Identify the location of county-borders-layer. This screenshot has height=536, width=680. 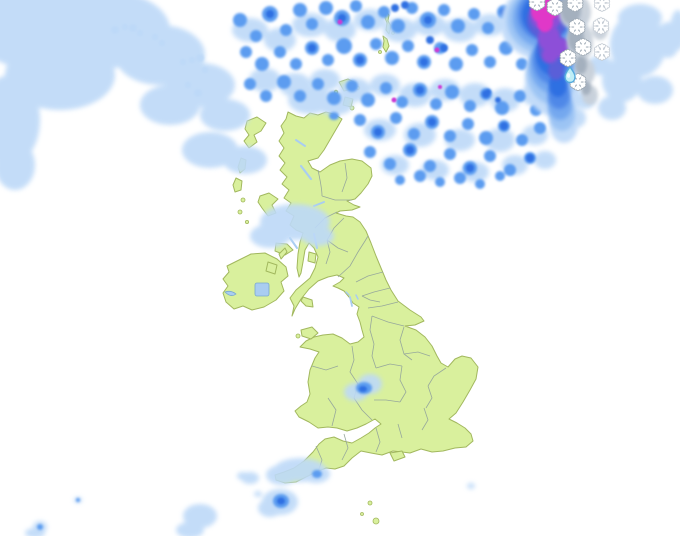
(379, 317).